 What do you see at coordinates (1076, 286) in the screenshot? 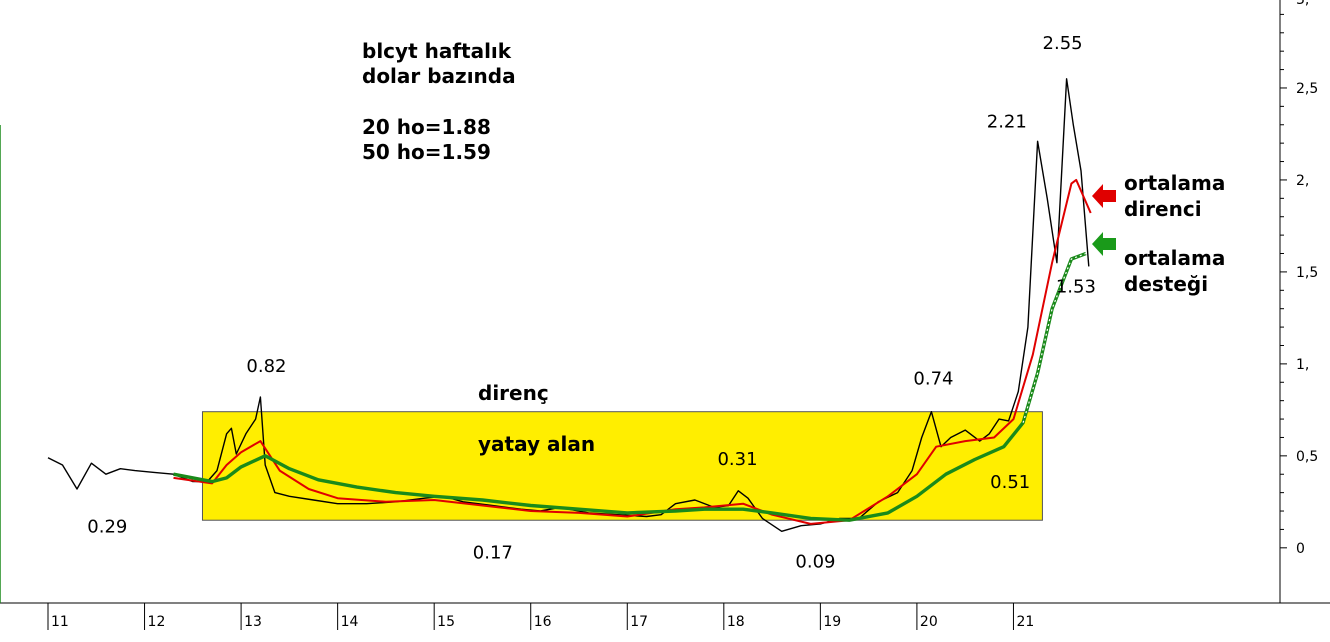
I see `price-label: 1.53` at bounding box center [1076, 286].